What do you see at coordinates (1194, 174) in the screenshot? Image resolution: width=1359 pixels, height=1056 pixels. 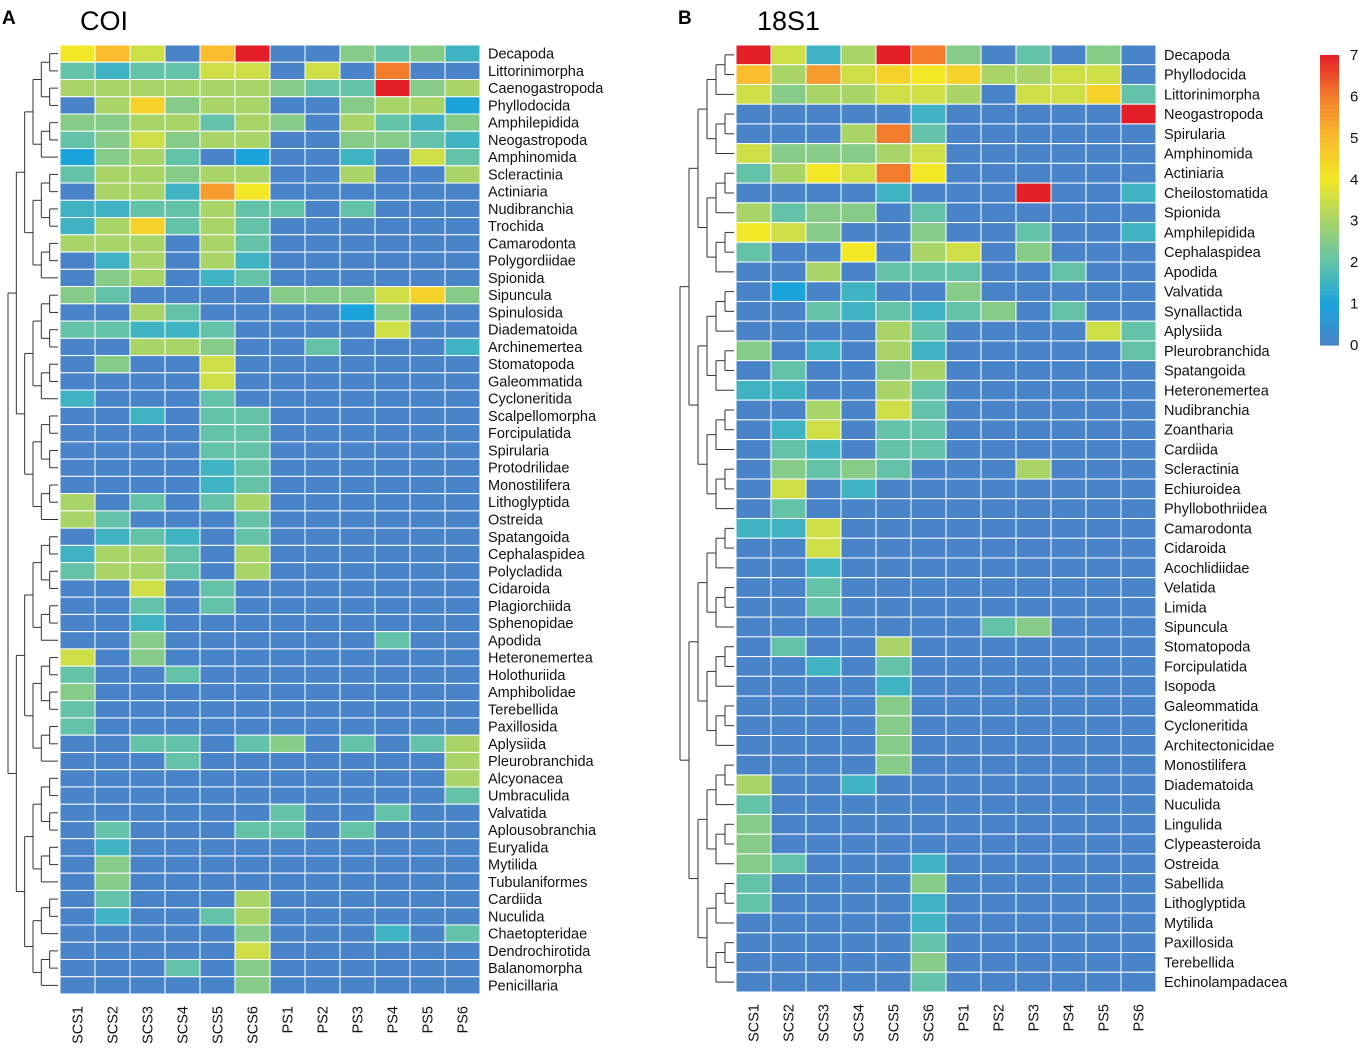 I see `row-label: Actiniaria` at bounding box center [1194, 174].